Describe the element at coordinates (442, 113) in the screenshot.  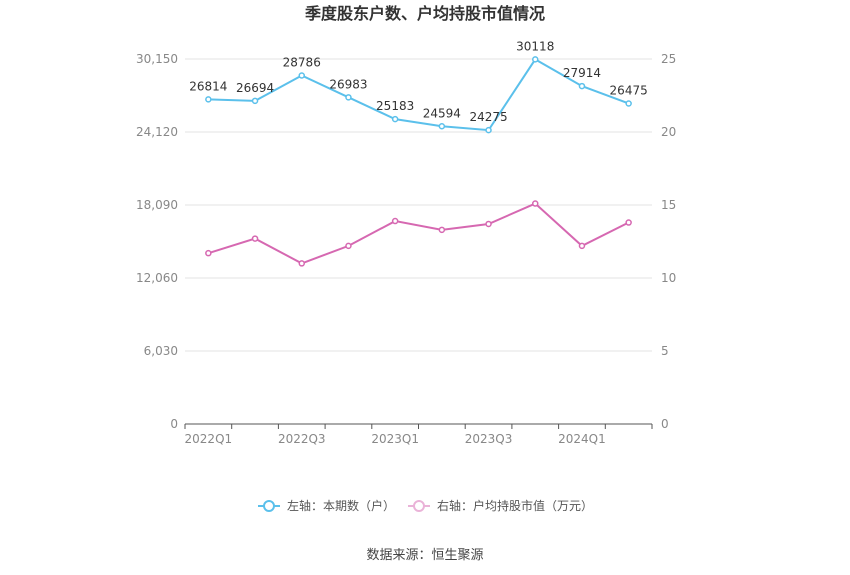
I see `data-label: 24594` at that location.